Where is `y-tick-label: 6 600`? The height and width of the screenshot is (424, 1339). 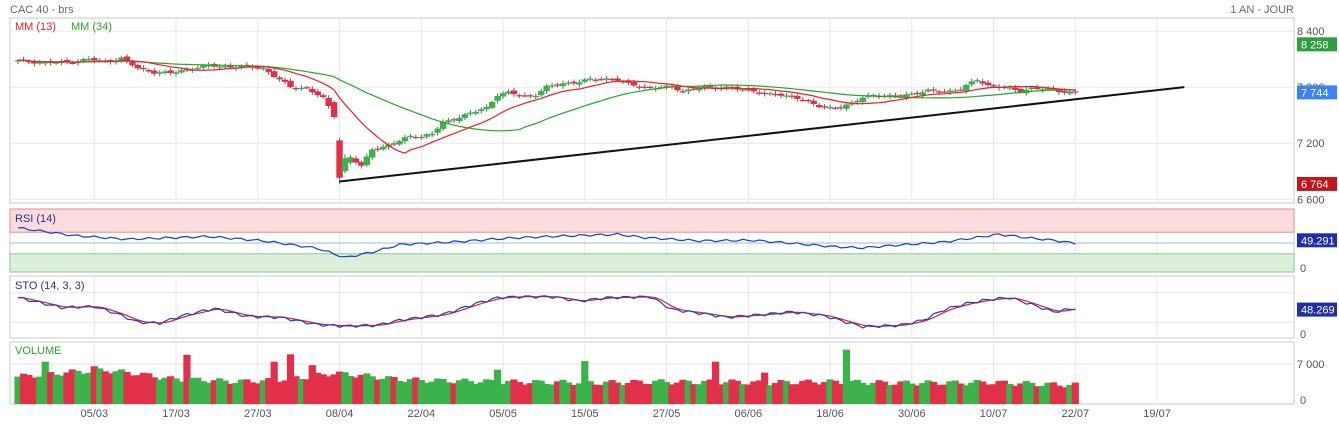 y-tick-label: 6 600 is located at coordinates (1311, 200).